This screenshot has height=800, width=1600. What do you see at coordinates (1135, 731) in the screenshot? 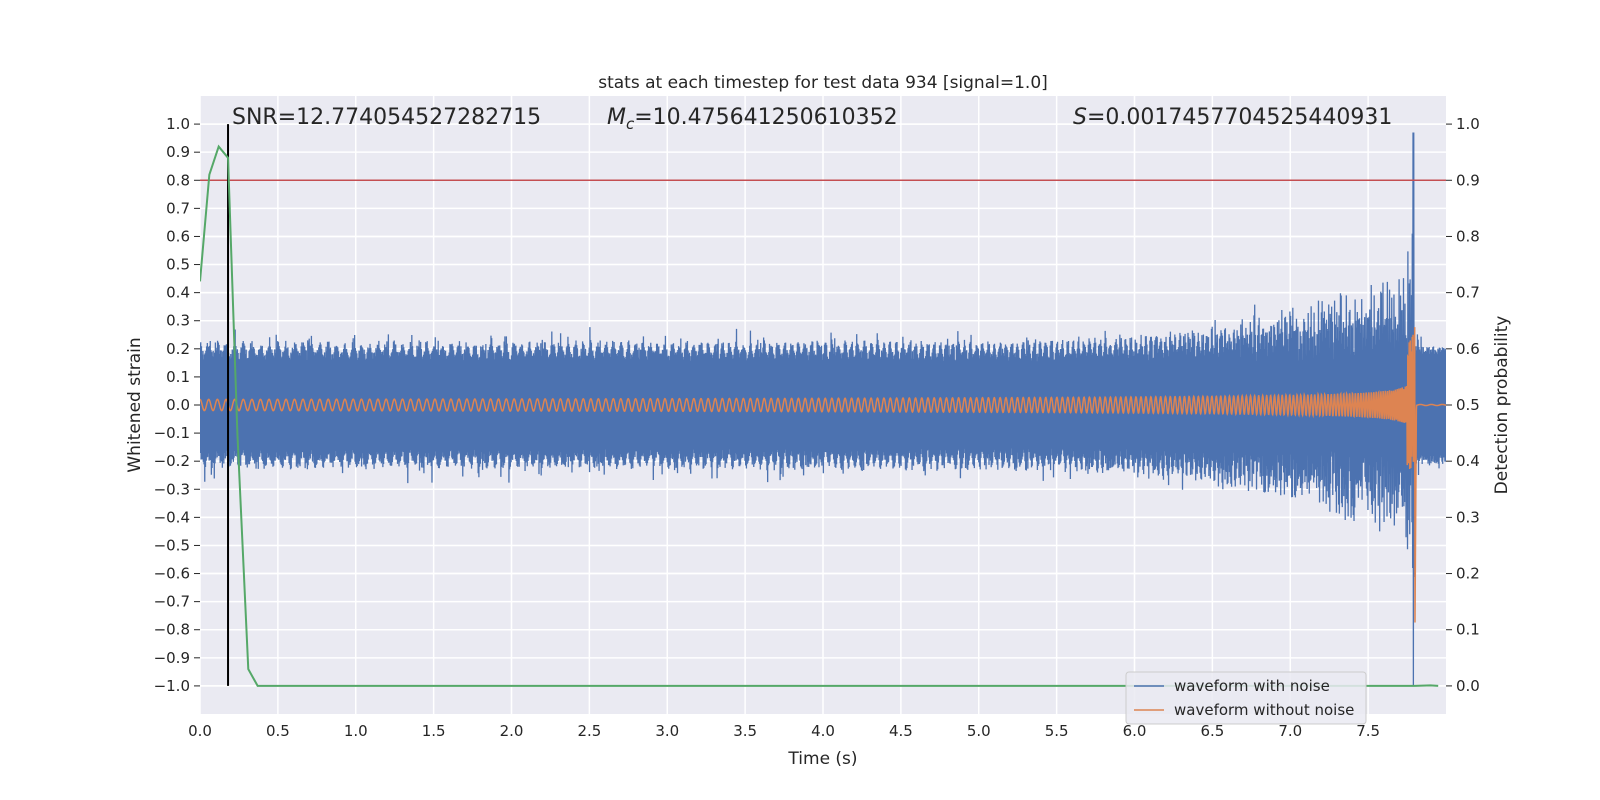
I see `x-tick-label: 6.0` at bounding box center [1135, 731].